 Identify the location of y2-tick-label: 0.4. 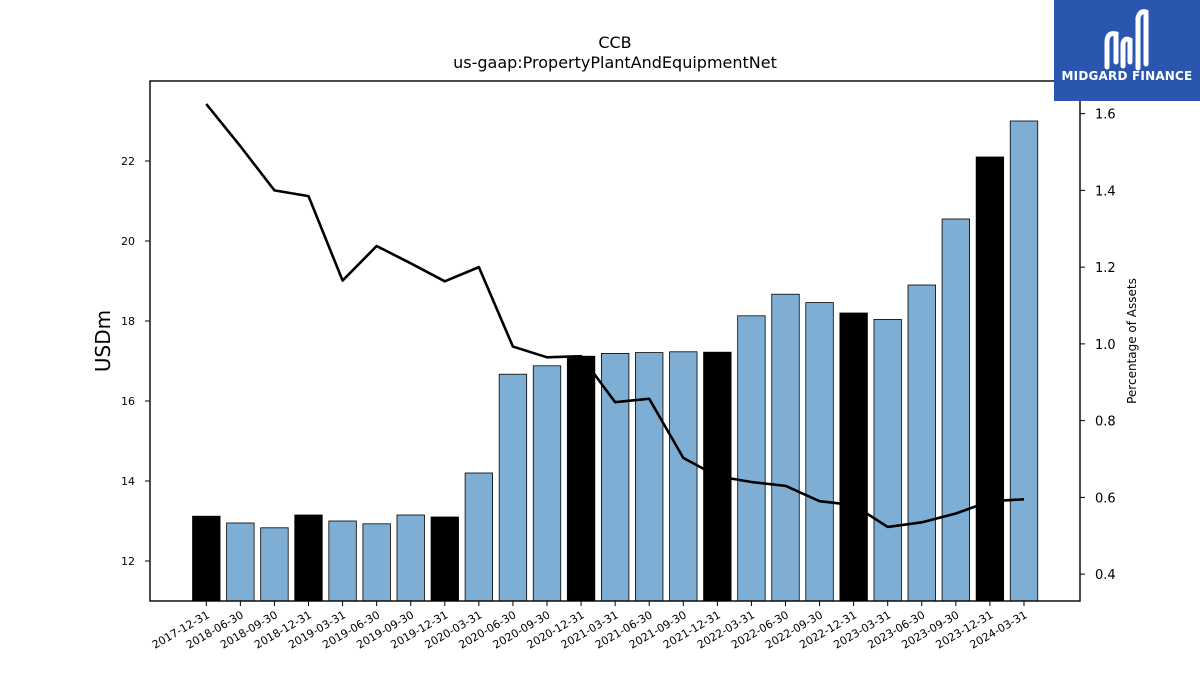
(1105, 575).